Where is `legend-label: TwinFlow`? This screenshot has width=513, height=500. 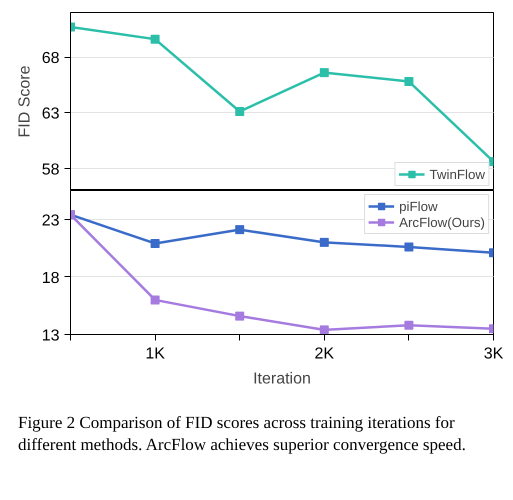 legend-label: TwinFlow is located at coordinates (457, 174).